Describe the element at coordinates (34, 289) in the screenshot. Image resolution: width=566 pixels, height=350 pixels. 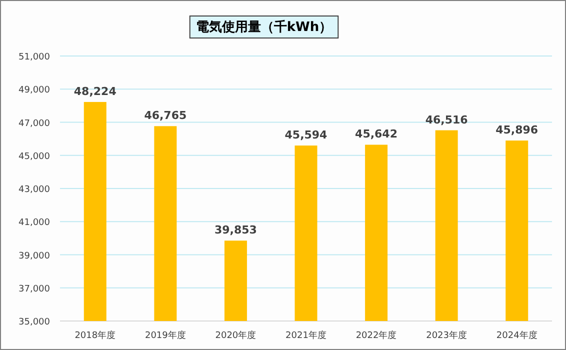
I see `y-tick-label: 37,000` at that location.